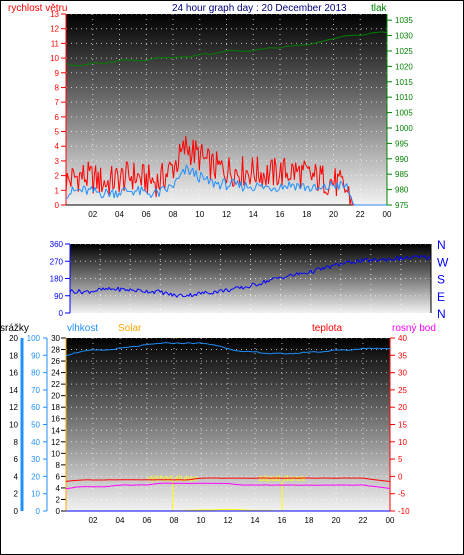 The width and height of the screenshot is (464, 555). What do you see at coordinates (55, 350) in the screenshot?
I see `panel3-solar-tick-label: 28` at bounding box center [55, 350].